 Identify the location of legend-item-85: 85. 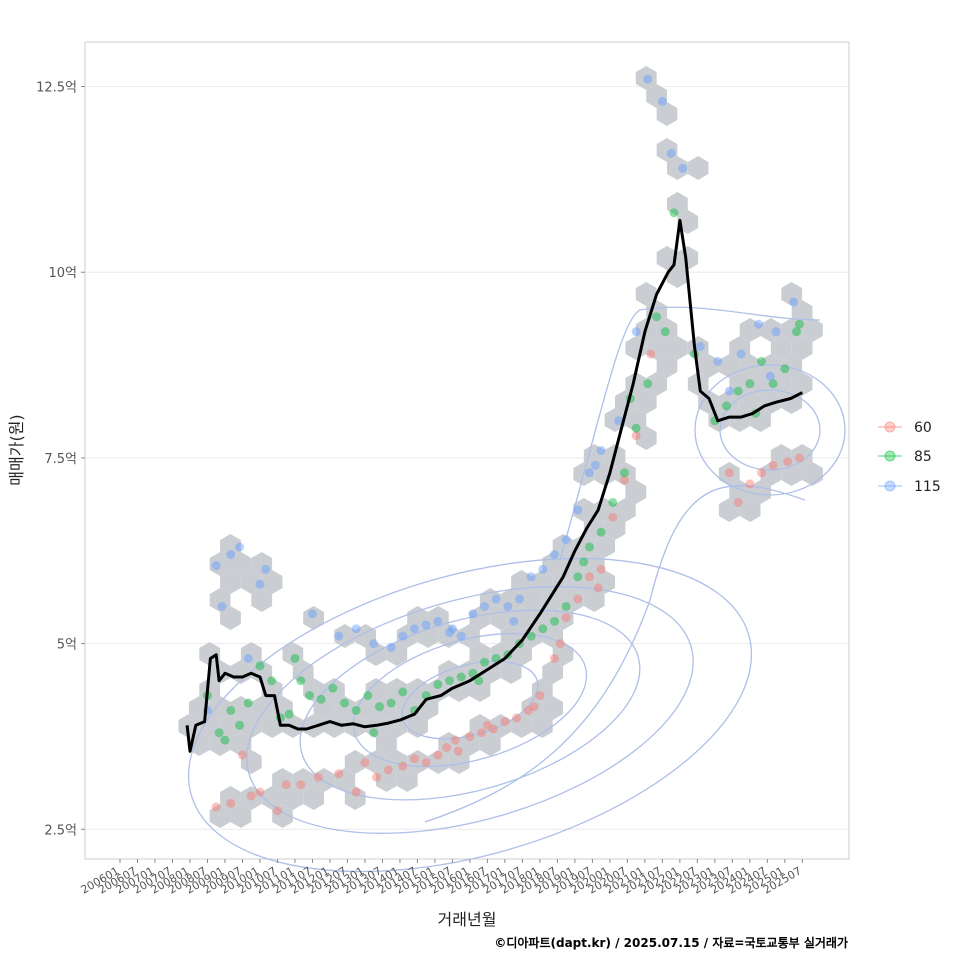
(905, 457).